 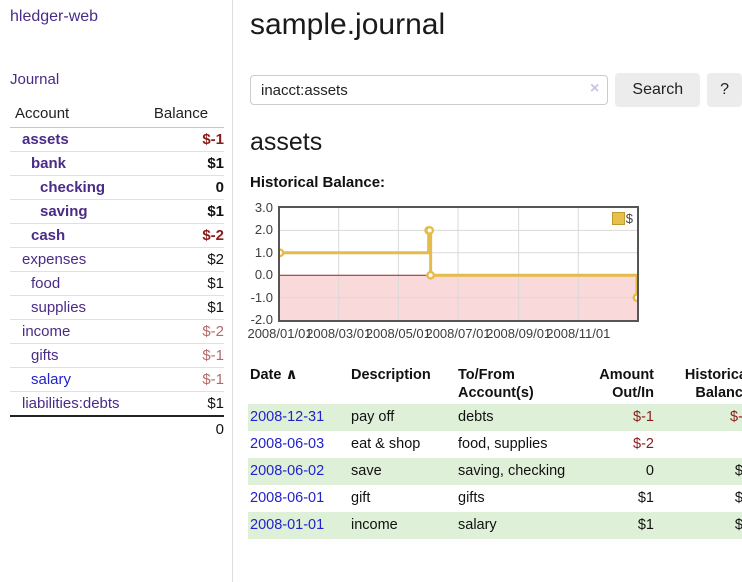 I want to click on transaction-accounts: debts, so click(x=476, y=417).